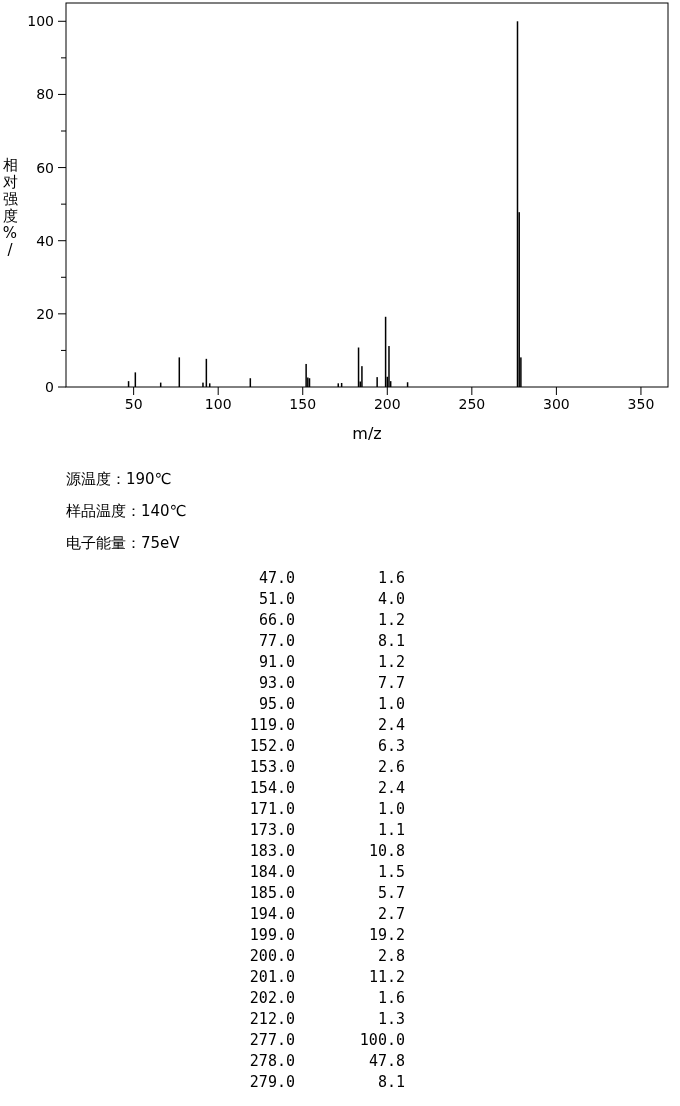  What do you see at coordinates (367, 433) in the screenshot?
I see `x-axis-title: m/z` at bounding box center [367, 433].